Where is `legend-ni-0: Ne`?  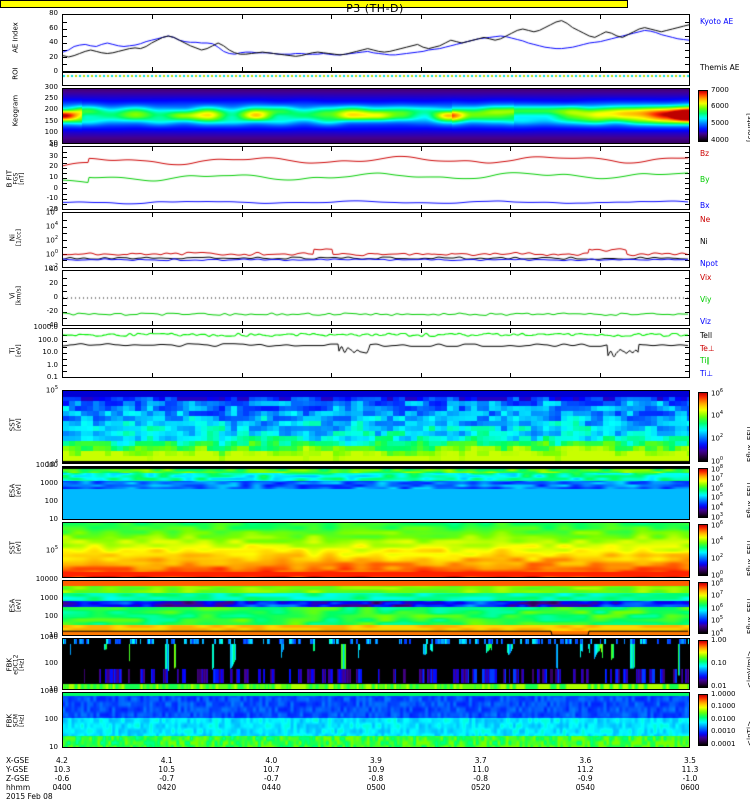 legend-ni-0: Ne is located at coordinates (705, 219).